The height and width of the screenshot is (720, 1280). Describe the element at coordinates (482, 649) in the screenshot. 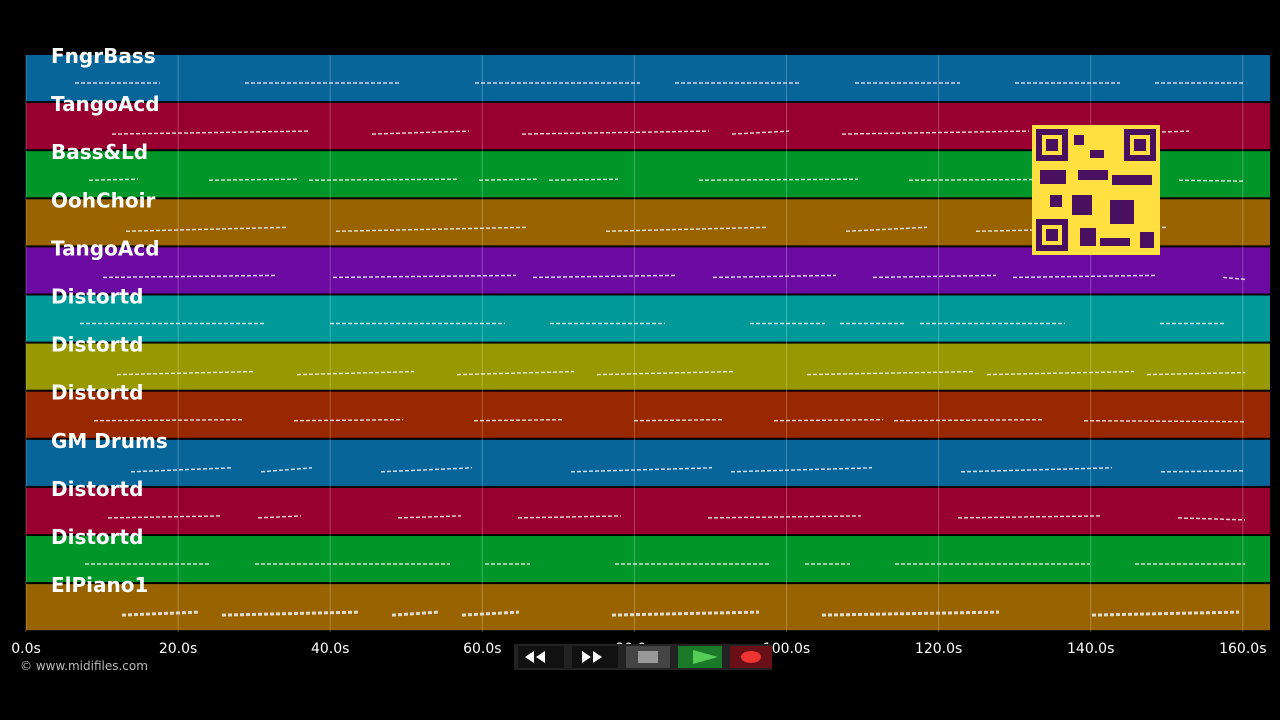

I see `tick-label: 60.0s` at that location.